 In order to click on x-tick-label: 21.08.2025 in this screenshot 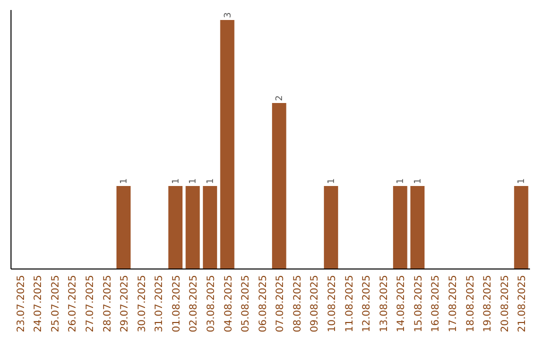, I will do `click(522, 303)`.